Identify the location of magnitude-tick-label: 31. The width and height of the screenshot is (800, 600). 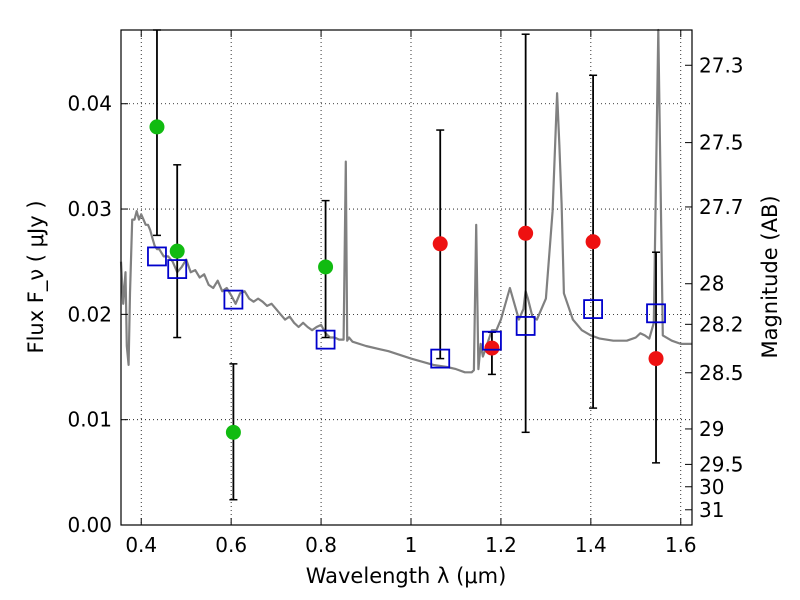
(711, 510).